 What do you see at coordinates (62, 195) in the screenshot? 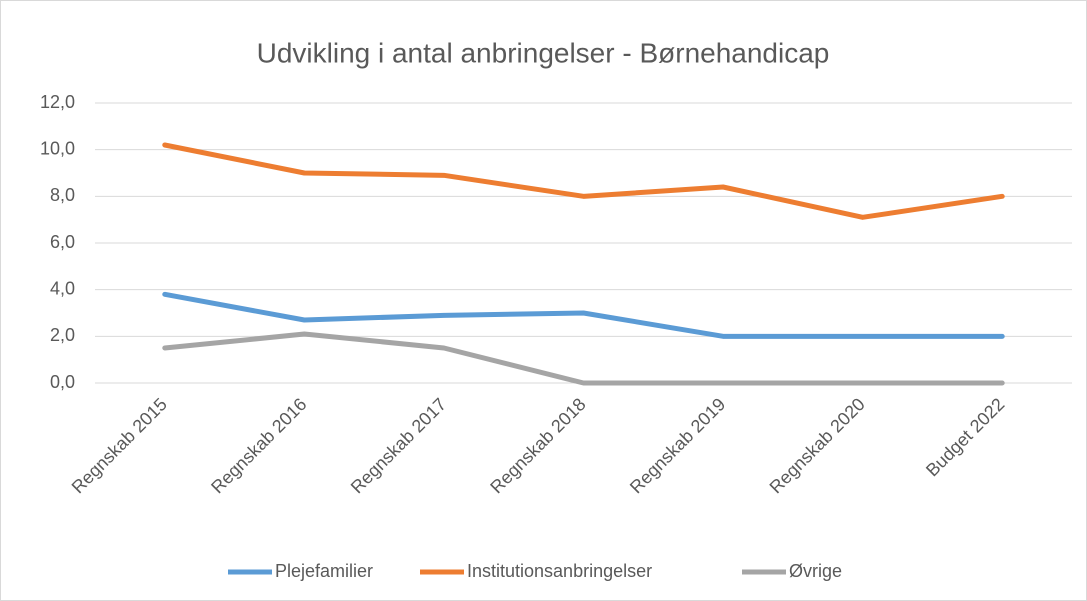
I see `y-tick-label: 8,0` at bounding box center [62, 195].